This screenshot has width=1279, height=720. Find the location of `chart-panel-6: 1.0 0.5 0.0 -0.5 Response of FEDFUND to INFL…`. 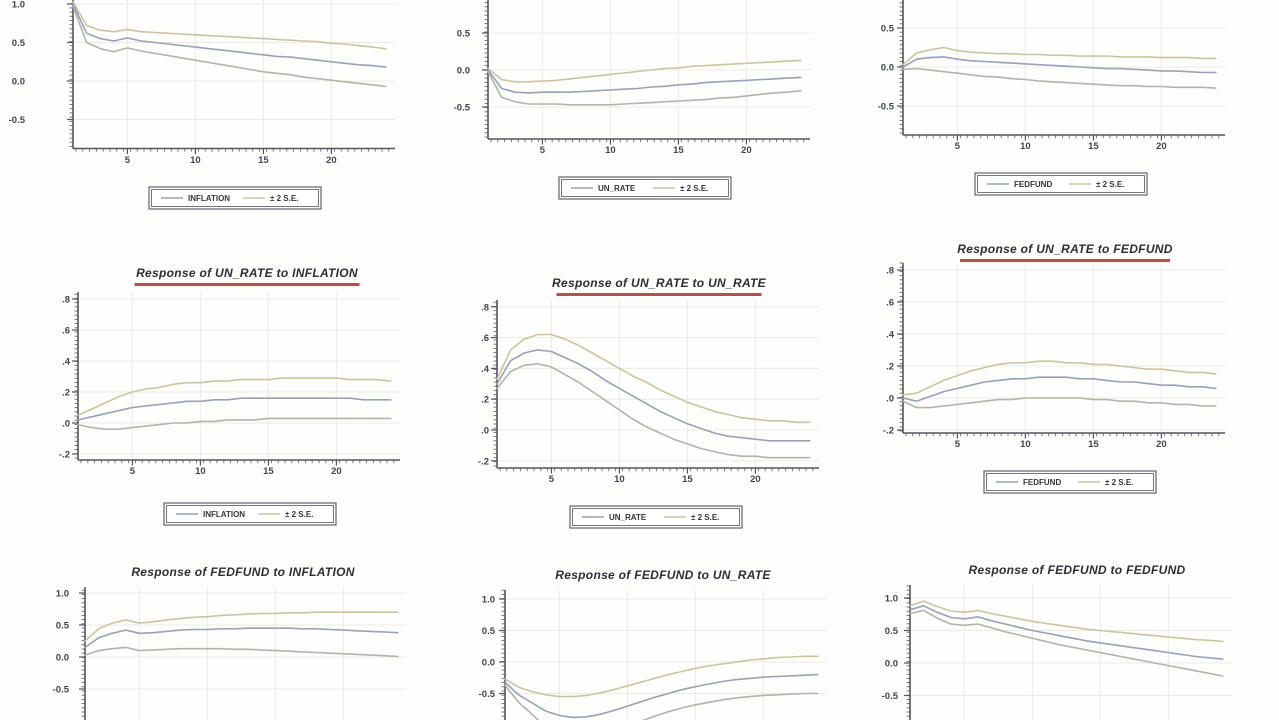

chart-panel-6: 1.0 0.5 0.0 -0.5 Response of FEDFUND to INFL… is located at coordinates (230, 642).